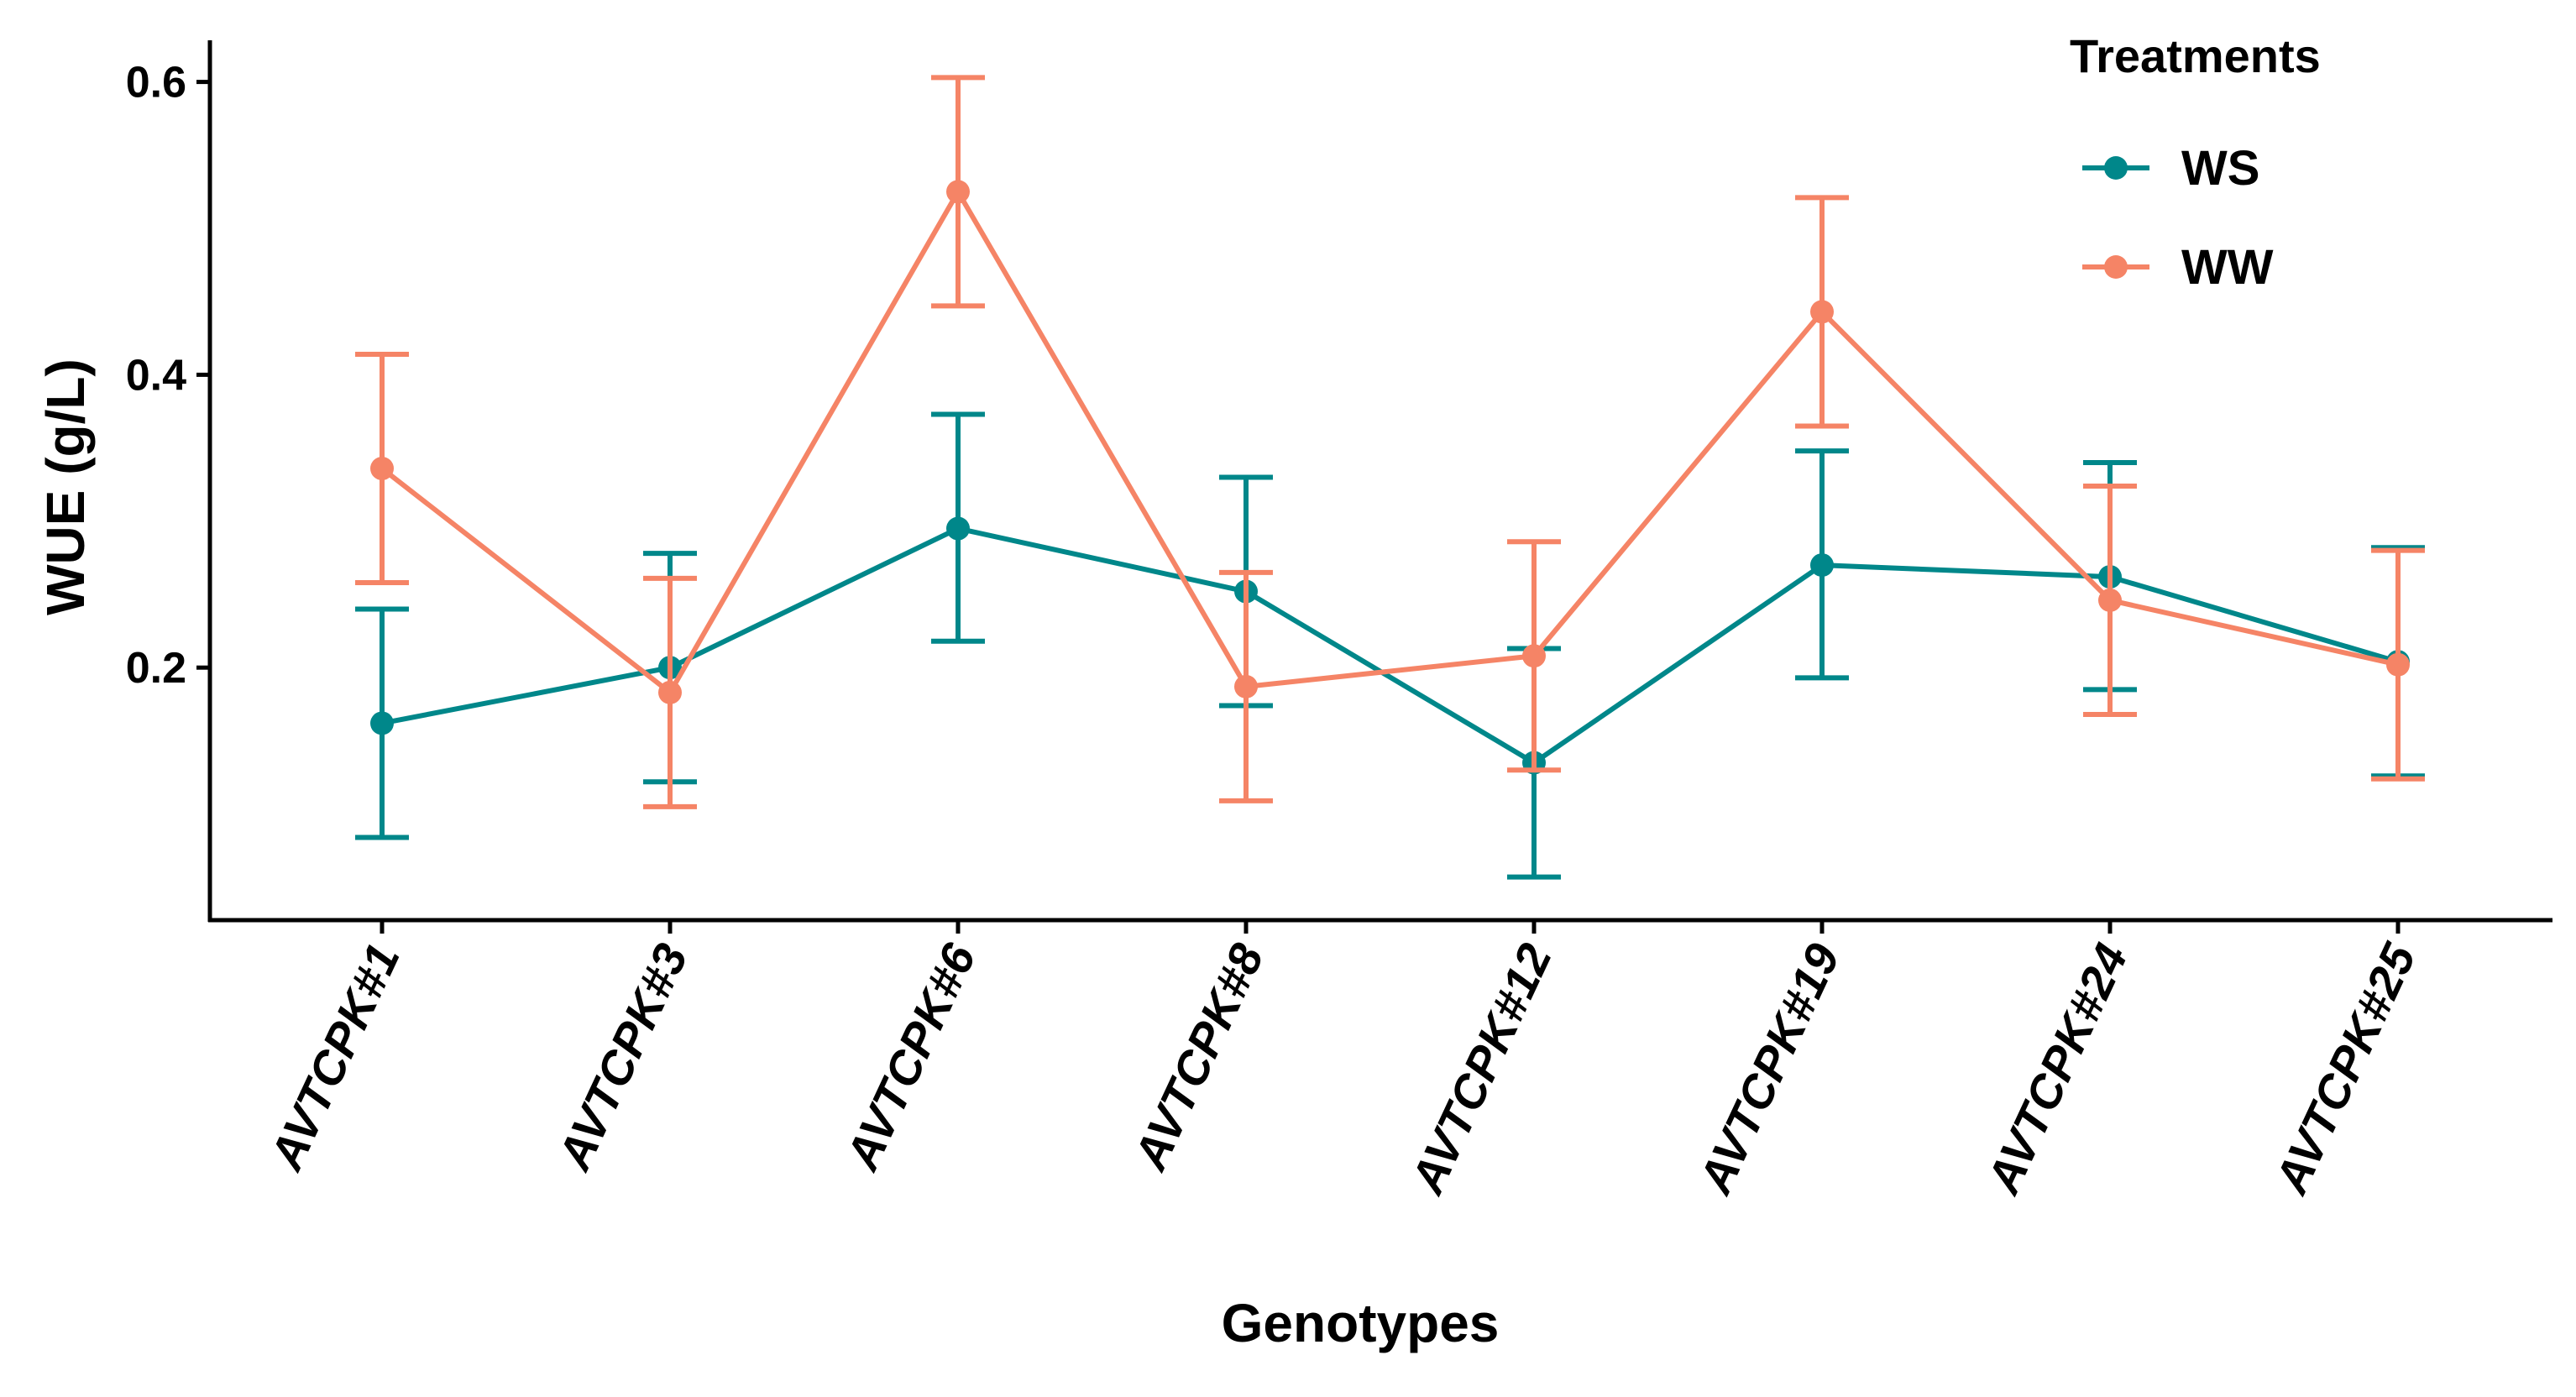  What do you see at coordinates (2057, 1068) in the screenshot?
I see `x-tick-label: AVTCPK#24` at bounding box center [2057, 1068].